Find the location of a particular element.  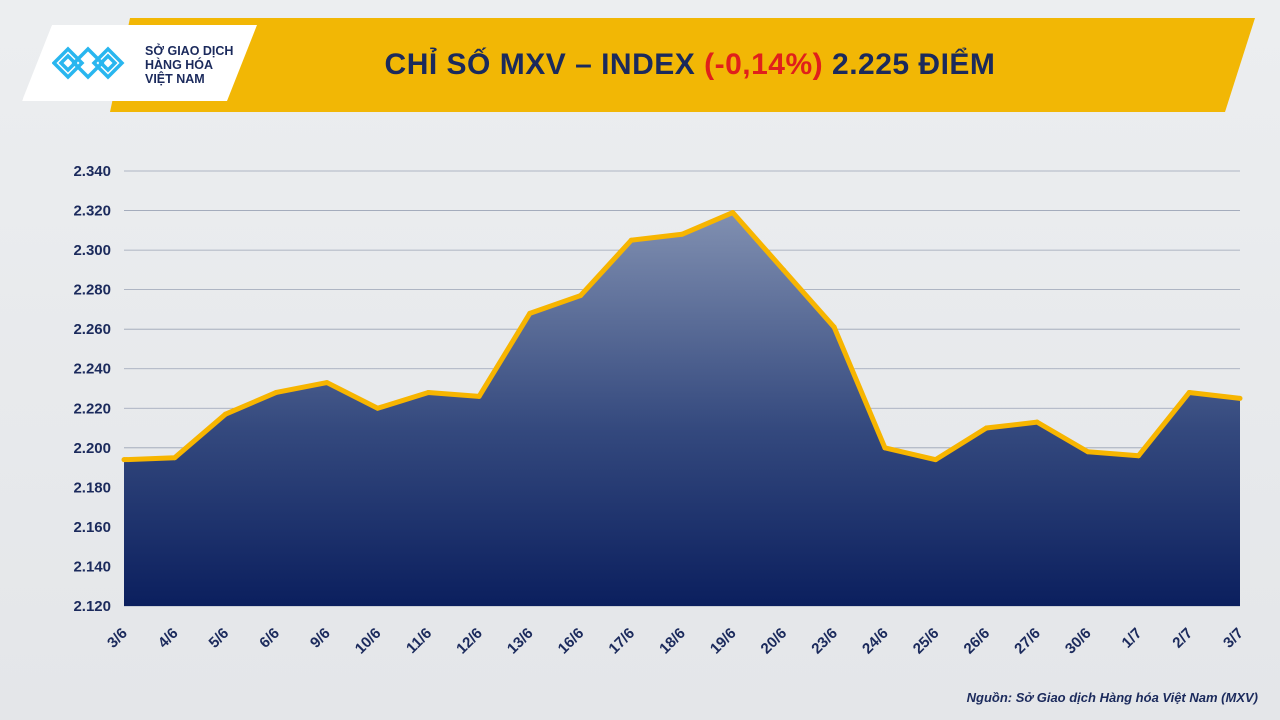

title-change: (-0,14%) is located at coordinates (764, 64).